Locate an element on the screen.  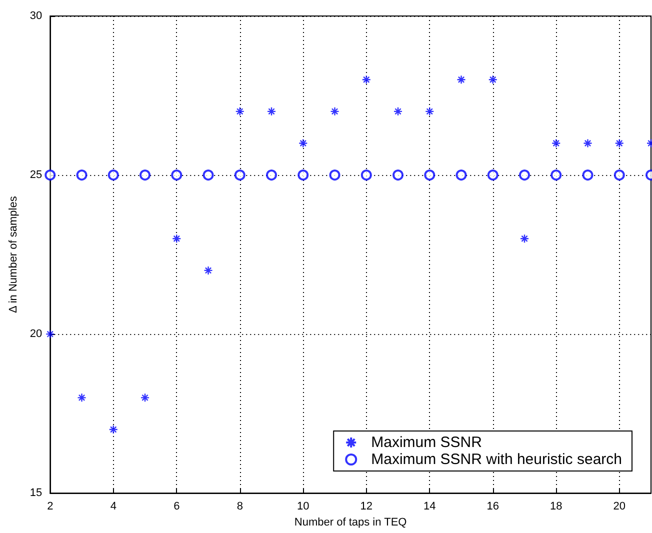
x-tick-label: 12 is located at coordinates (366, 506).